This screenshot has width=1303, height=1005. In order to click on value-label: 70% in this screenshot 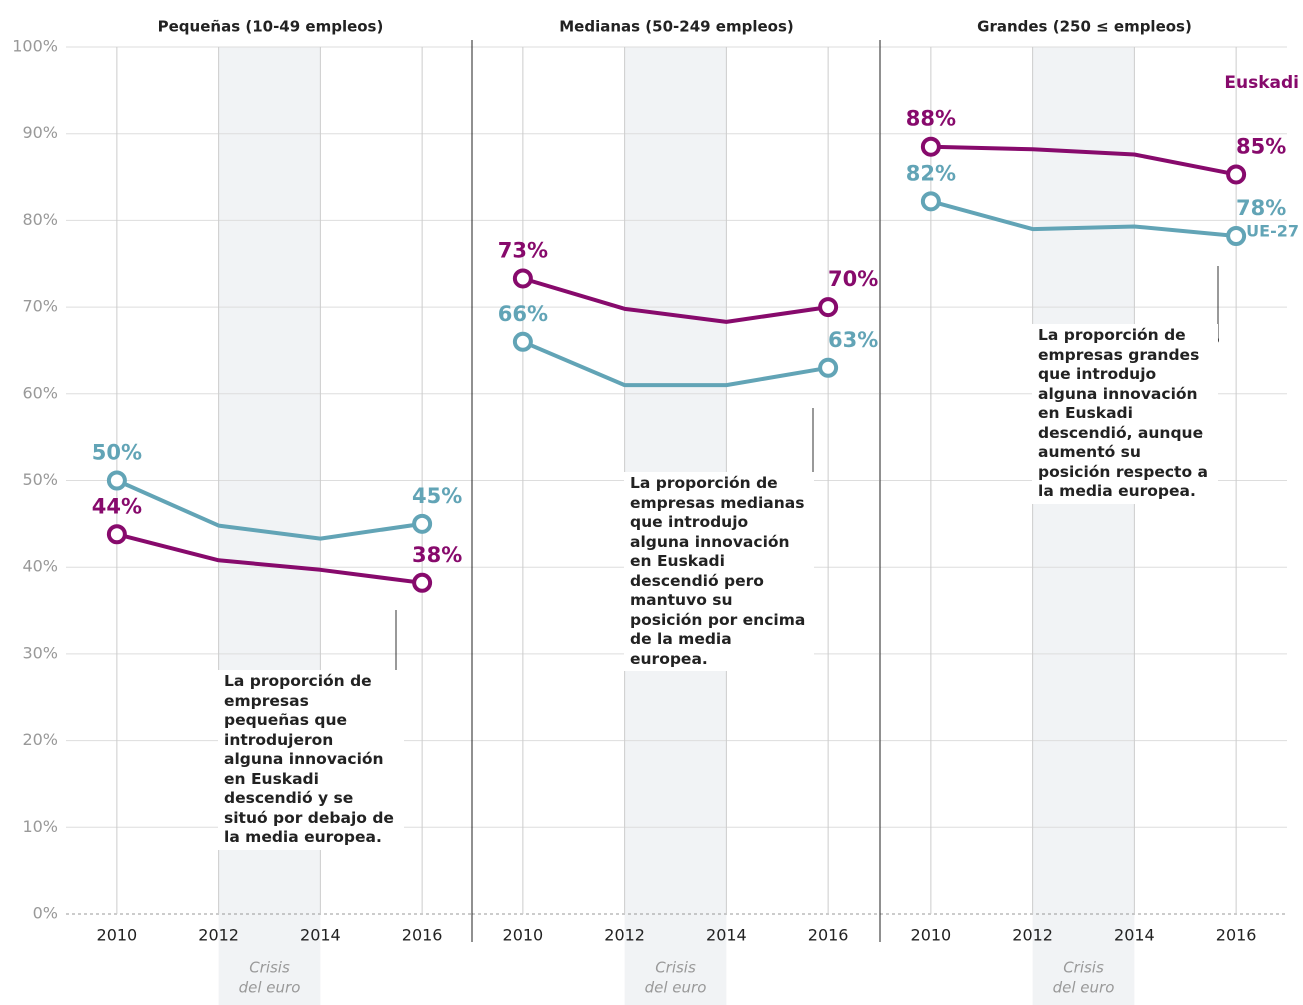, I will do `click(853, 279)`.